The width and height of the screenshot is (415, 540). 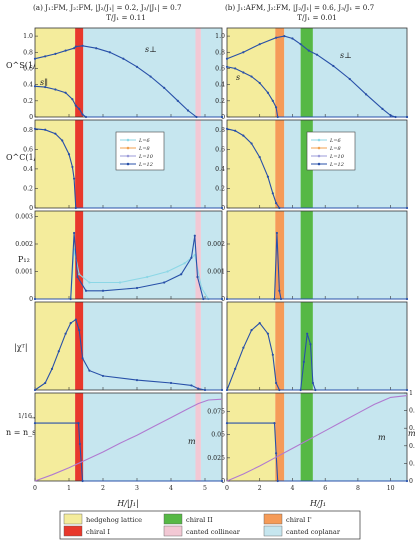 What do you see at coordinates (25, 416) in the screenshot?
I see `n-marker-label: 1/16` at bounding box center [25, 416].